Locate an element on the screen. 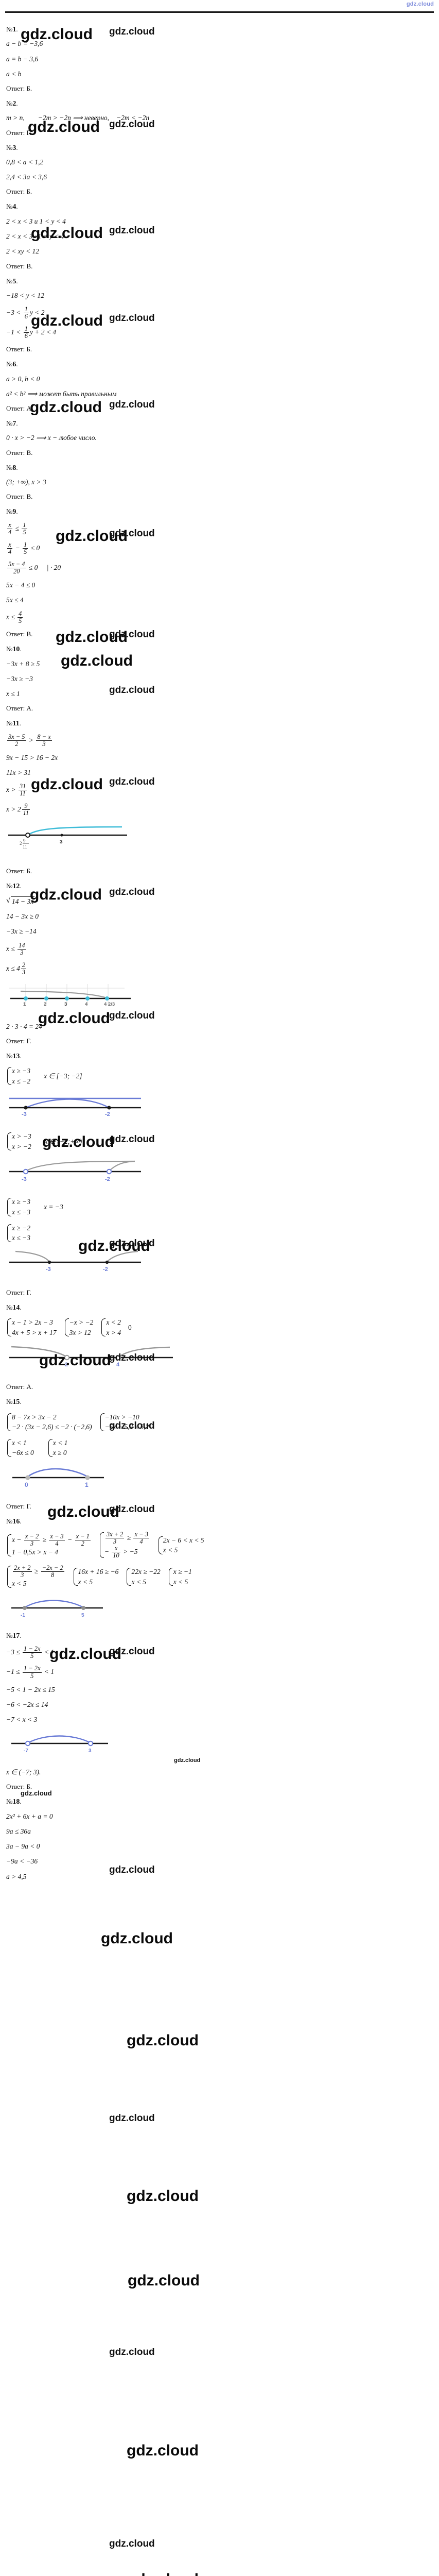  system-brace: x ≥ −1 x < 5 is located at coordinates (180, 1577).